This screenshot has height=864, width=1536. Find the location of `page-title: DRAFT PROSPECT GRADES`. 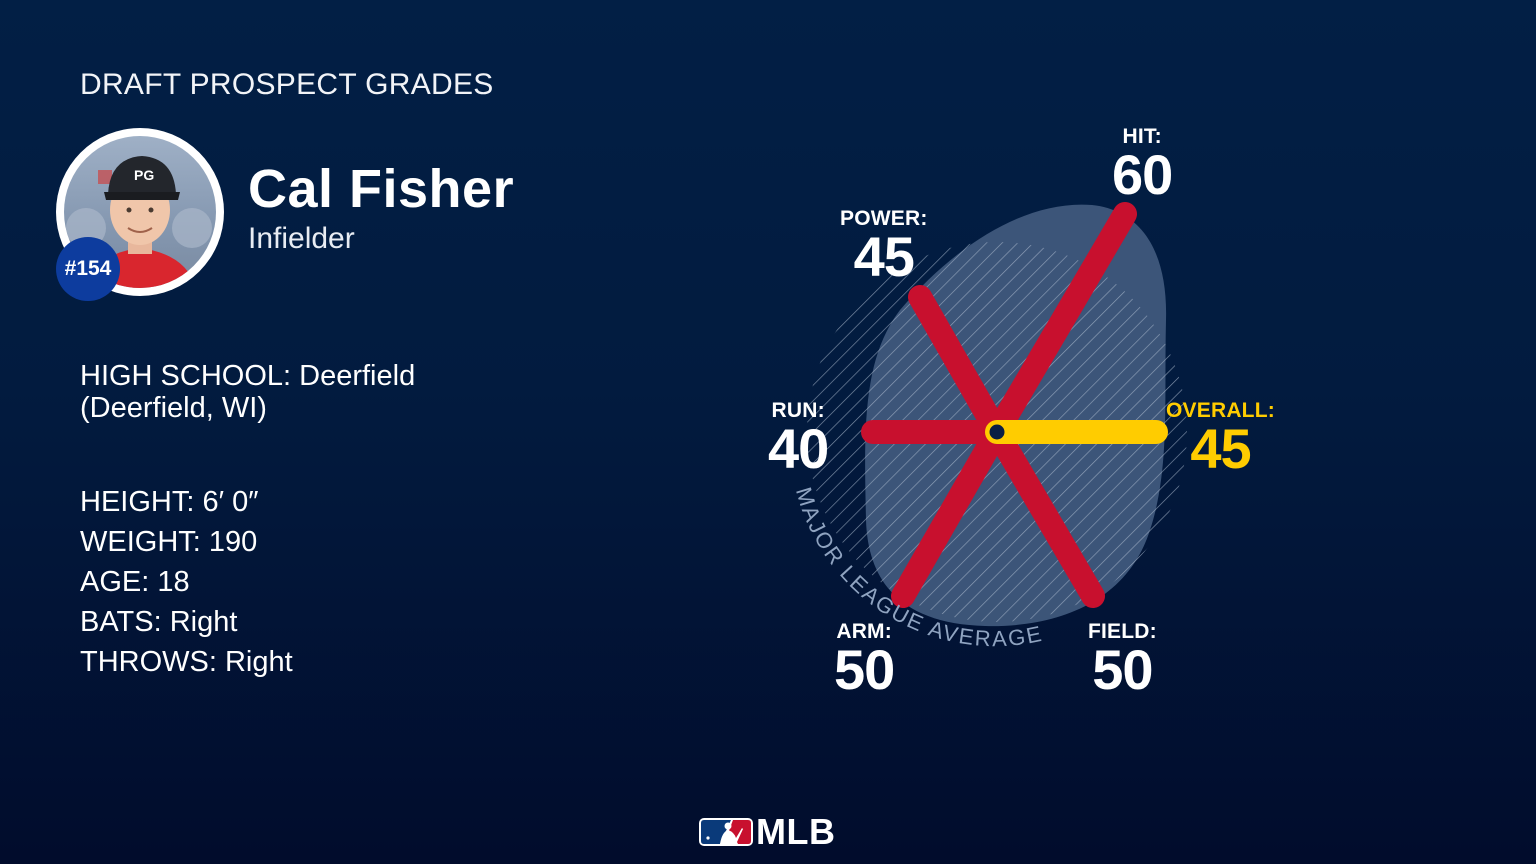

page-title: DRAFT PROSPECT GRADES is located at coordinates (287, 84).